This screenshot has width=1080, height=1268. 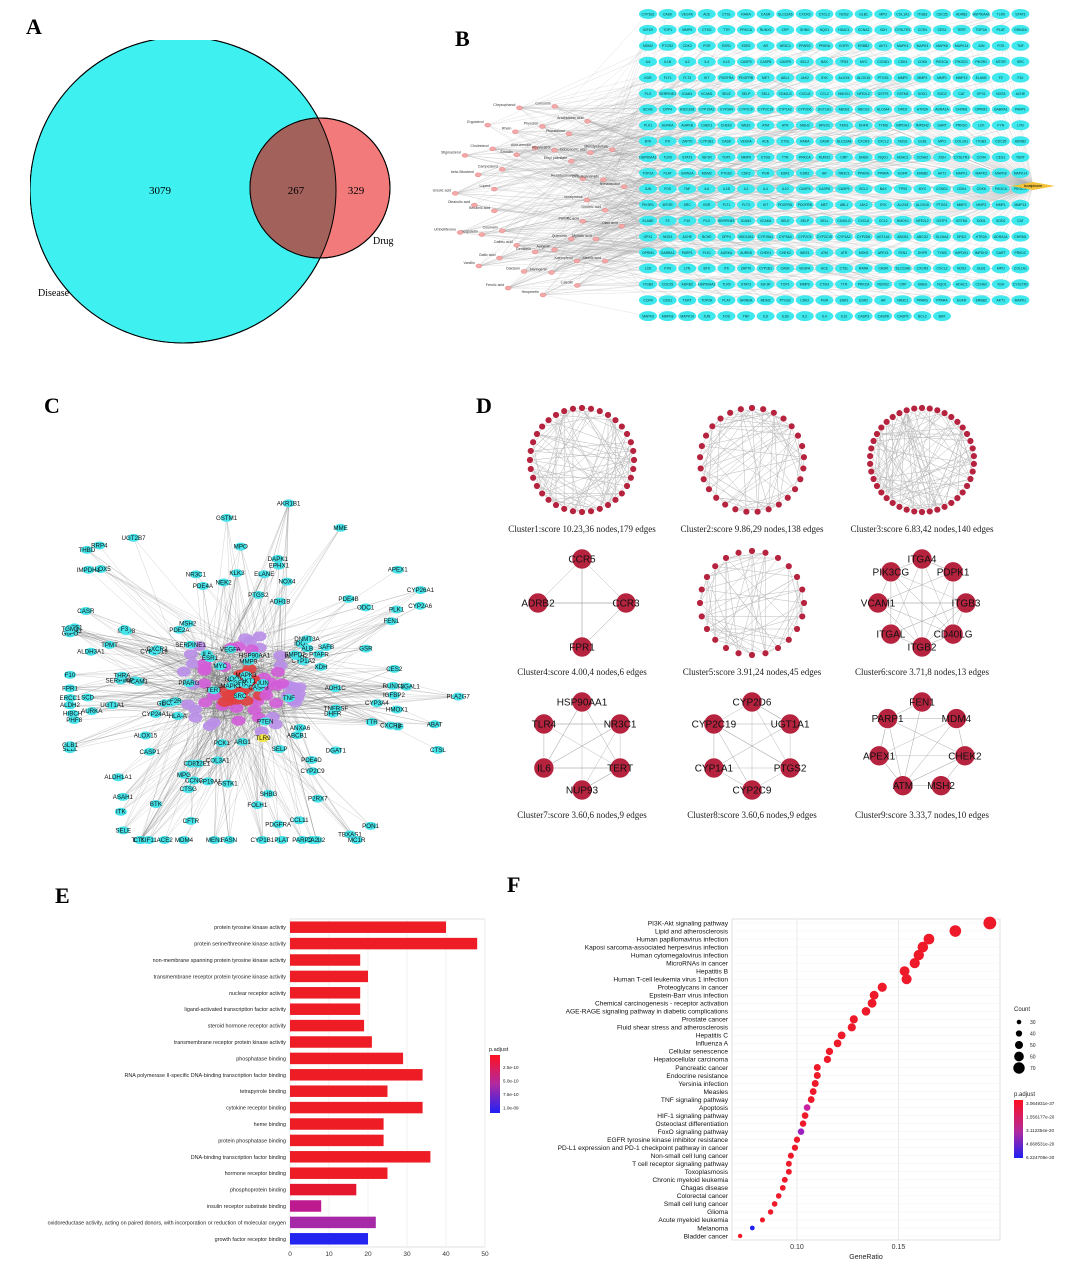 What do you see at coordinates (511, 1094) in the screenshot?
I see `legend-tick: 7.5e-10` at bounding box center [511, 1094].